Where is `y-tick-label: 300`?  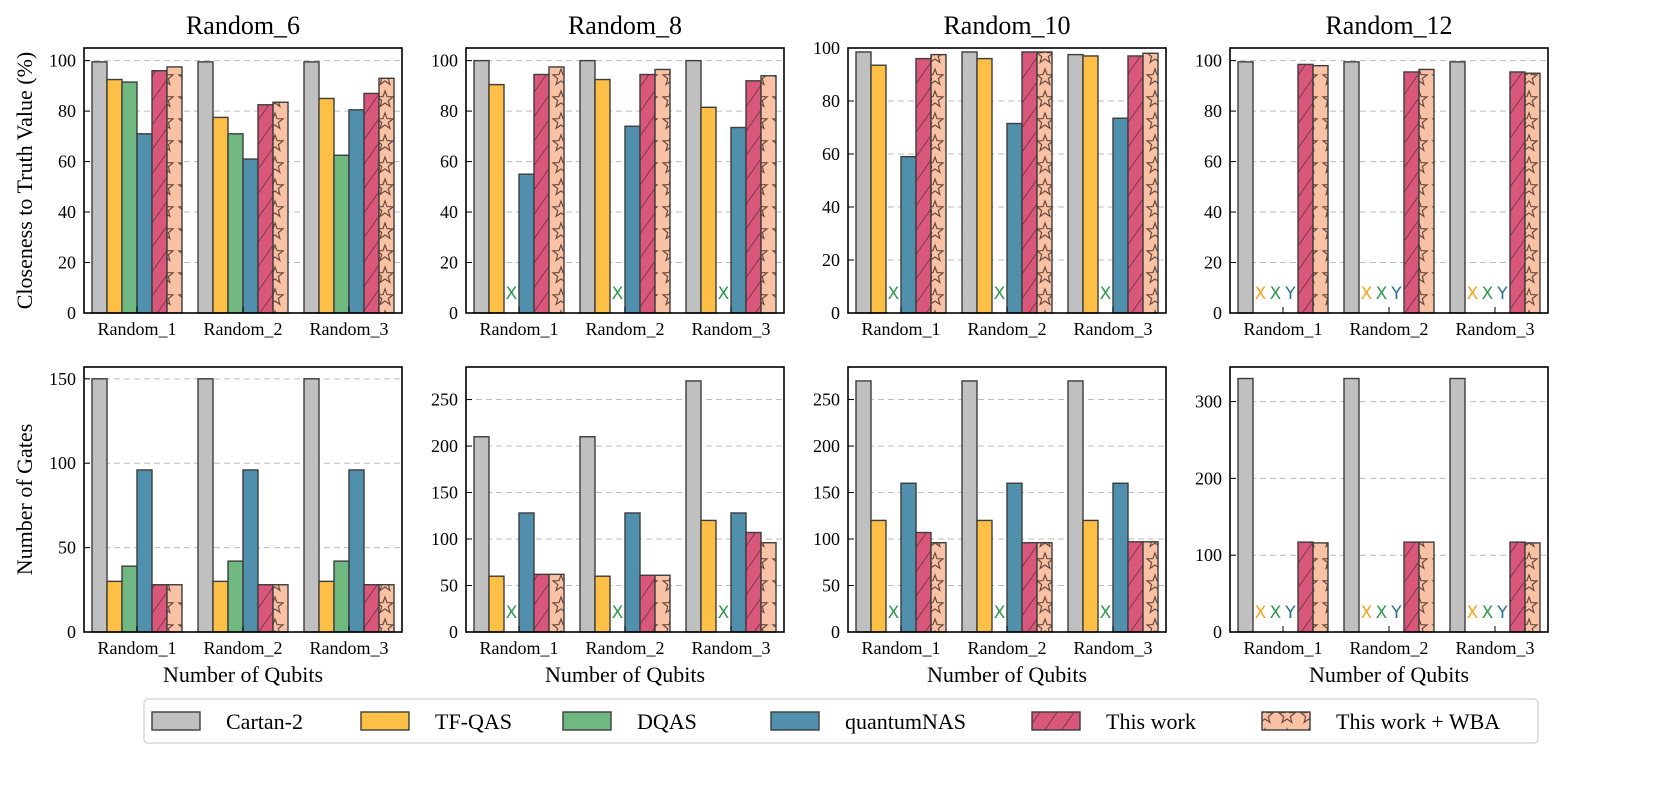
y-tick-label: 300 is located at coordinates (1208, 402).